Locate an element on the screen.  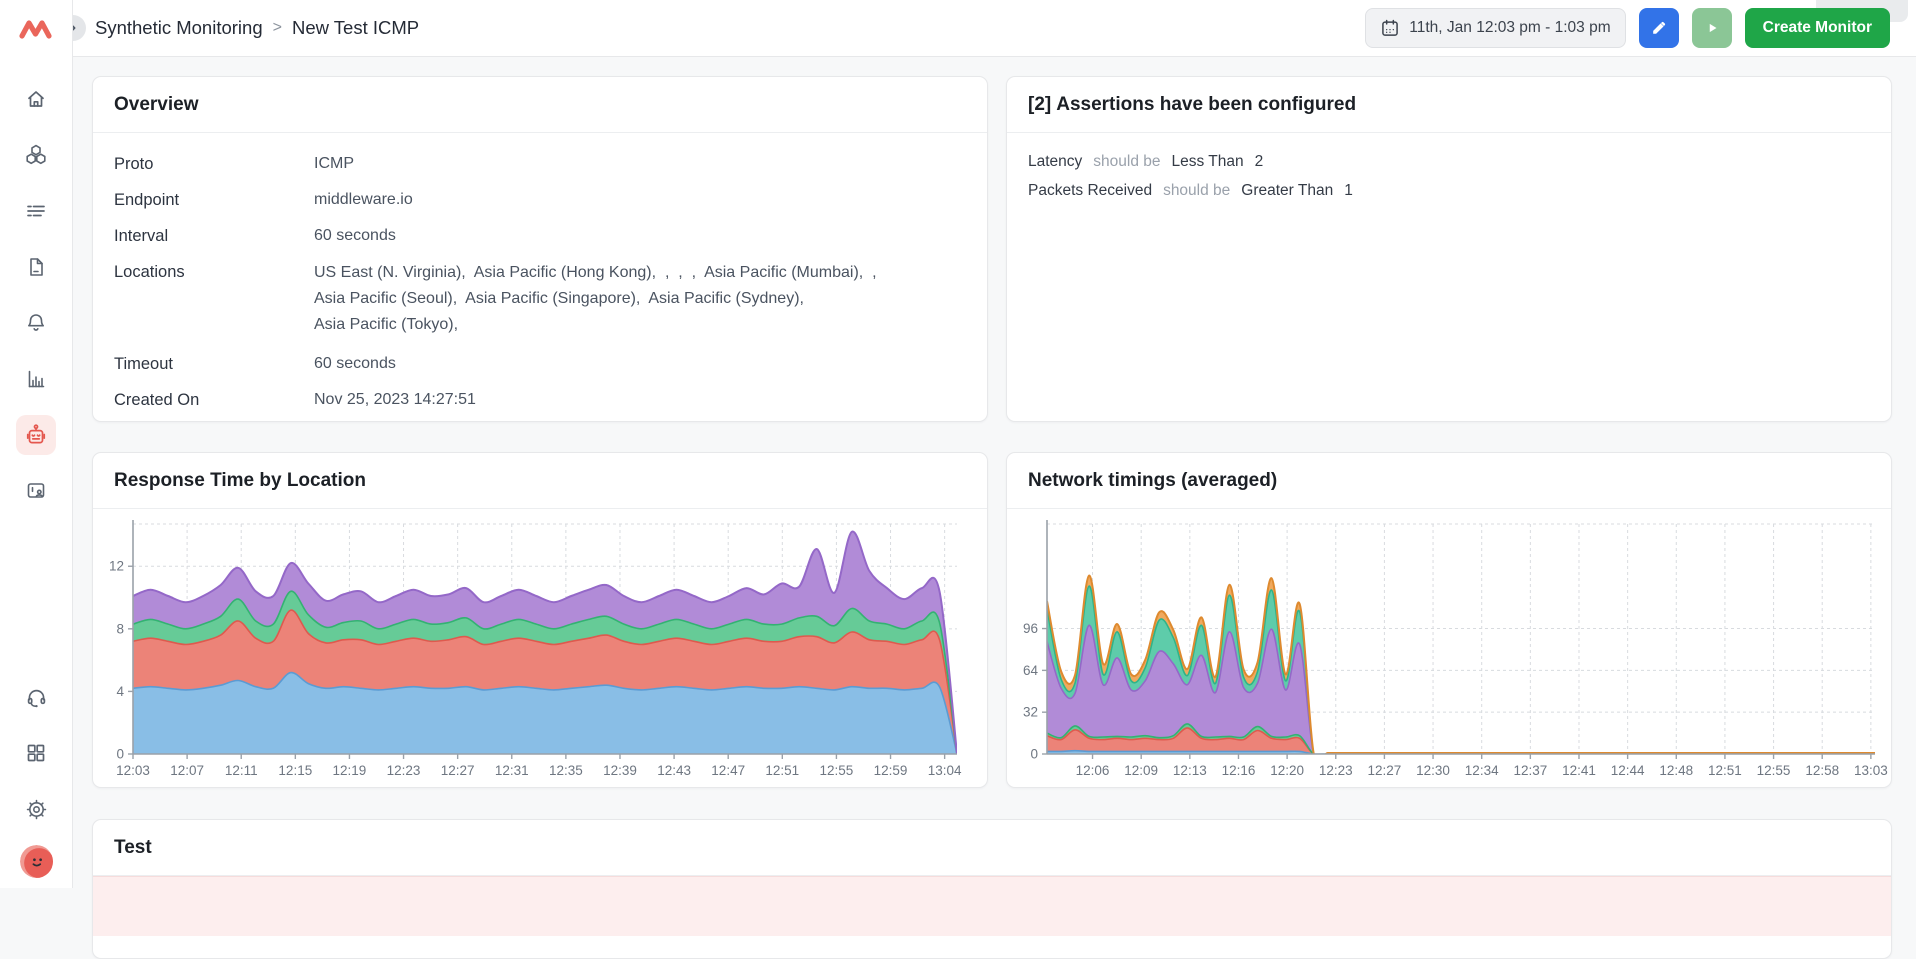
svg-text: 12:07 is located at coordinates (187, 770).